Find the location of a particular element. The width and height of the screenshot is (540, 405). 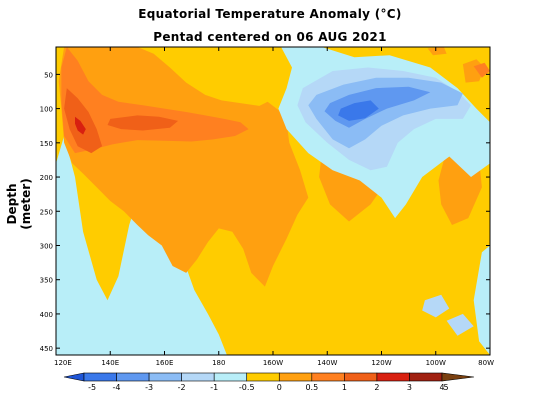

colorbar: -5 -4 -3 -2 -1 -0.5 0 0.5 1 2 3 45 is located at coordinates (269, 382).